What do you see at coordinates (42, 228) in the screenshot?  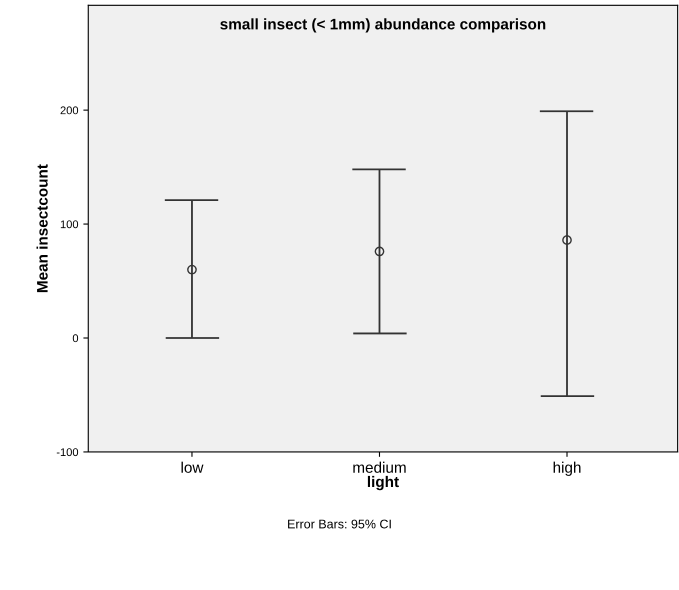 I see `y-axis-title: Mean insectcount` at bounding box center [42, 228].